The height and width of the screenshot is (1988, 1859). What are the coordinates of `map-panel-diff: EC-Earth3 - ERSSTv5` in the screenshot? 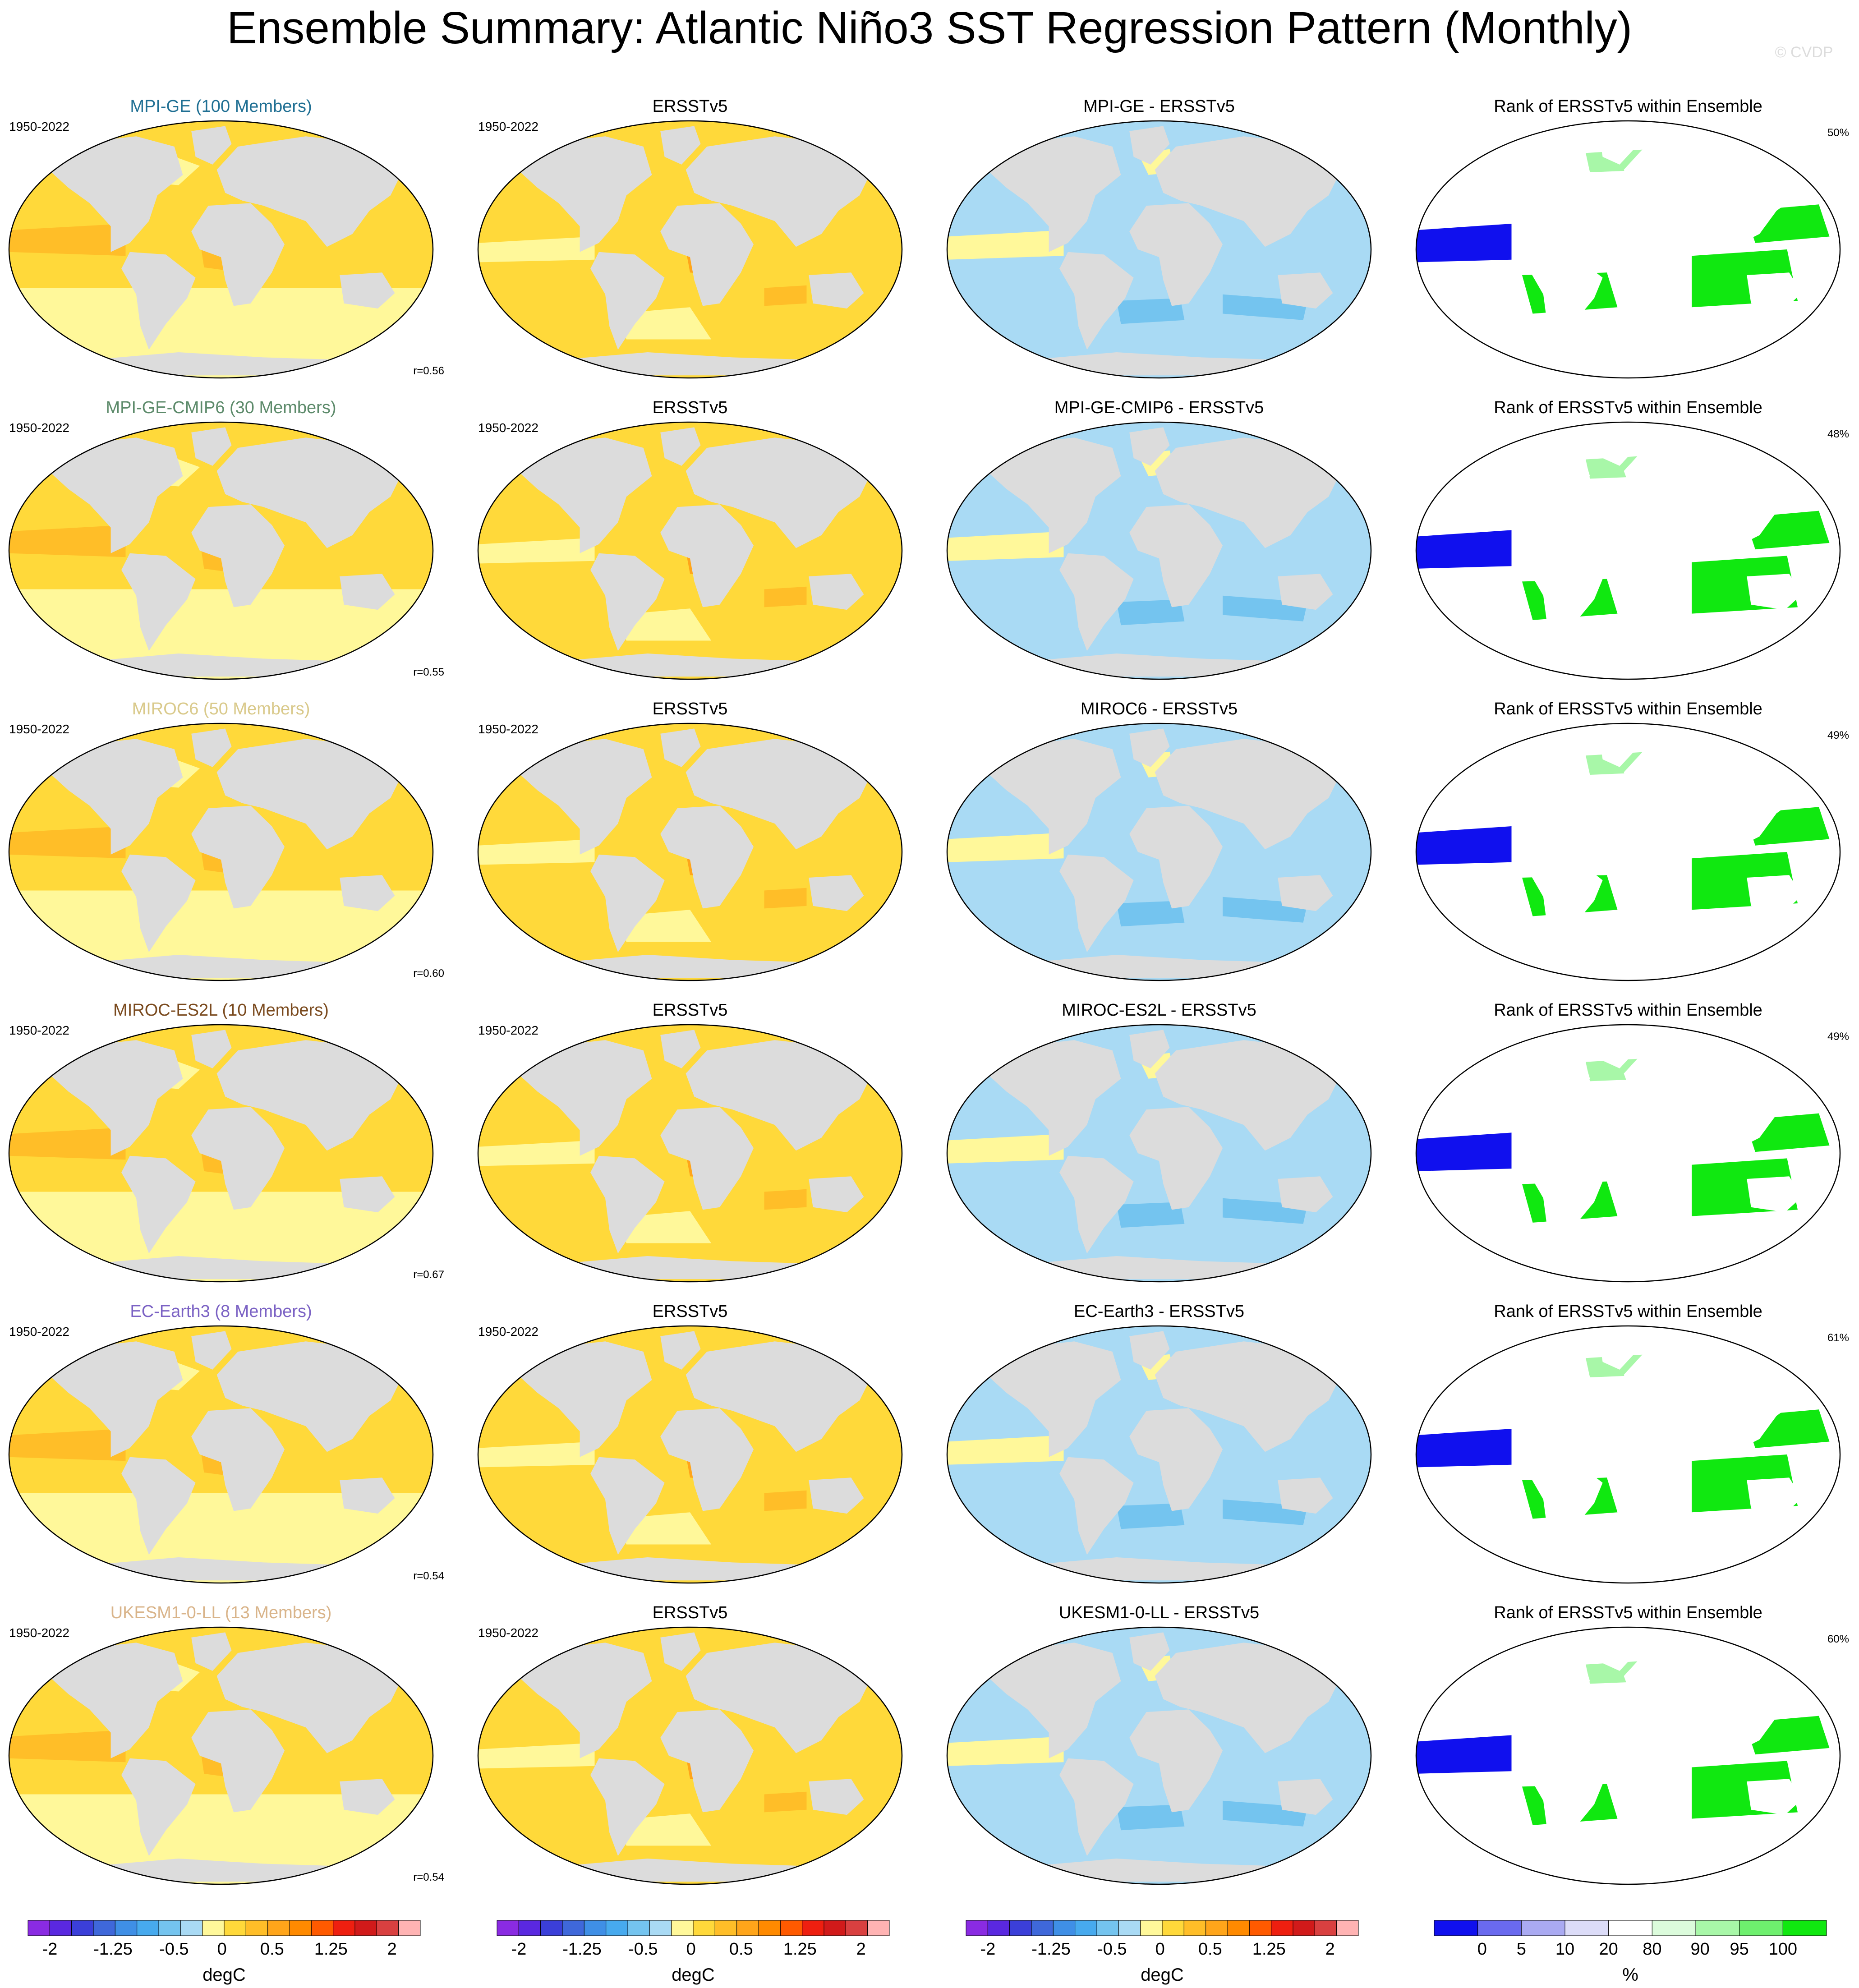 It's located at (1159, 1443).